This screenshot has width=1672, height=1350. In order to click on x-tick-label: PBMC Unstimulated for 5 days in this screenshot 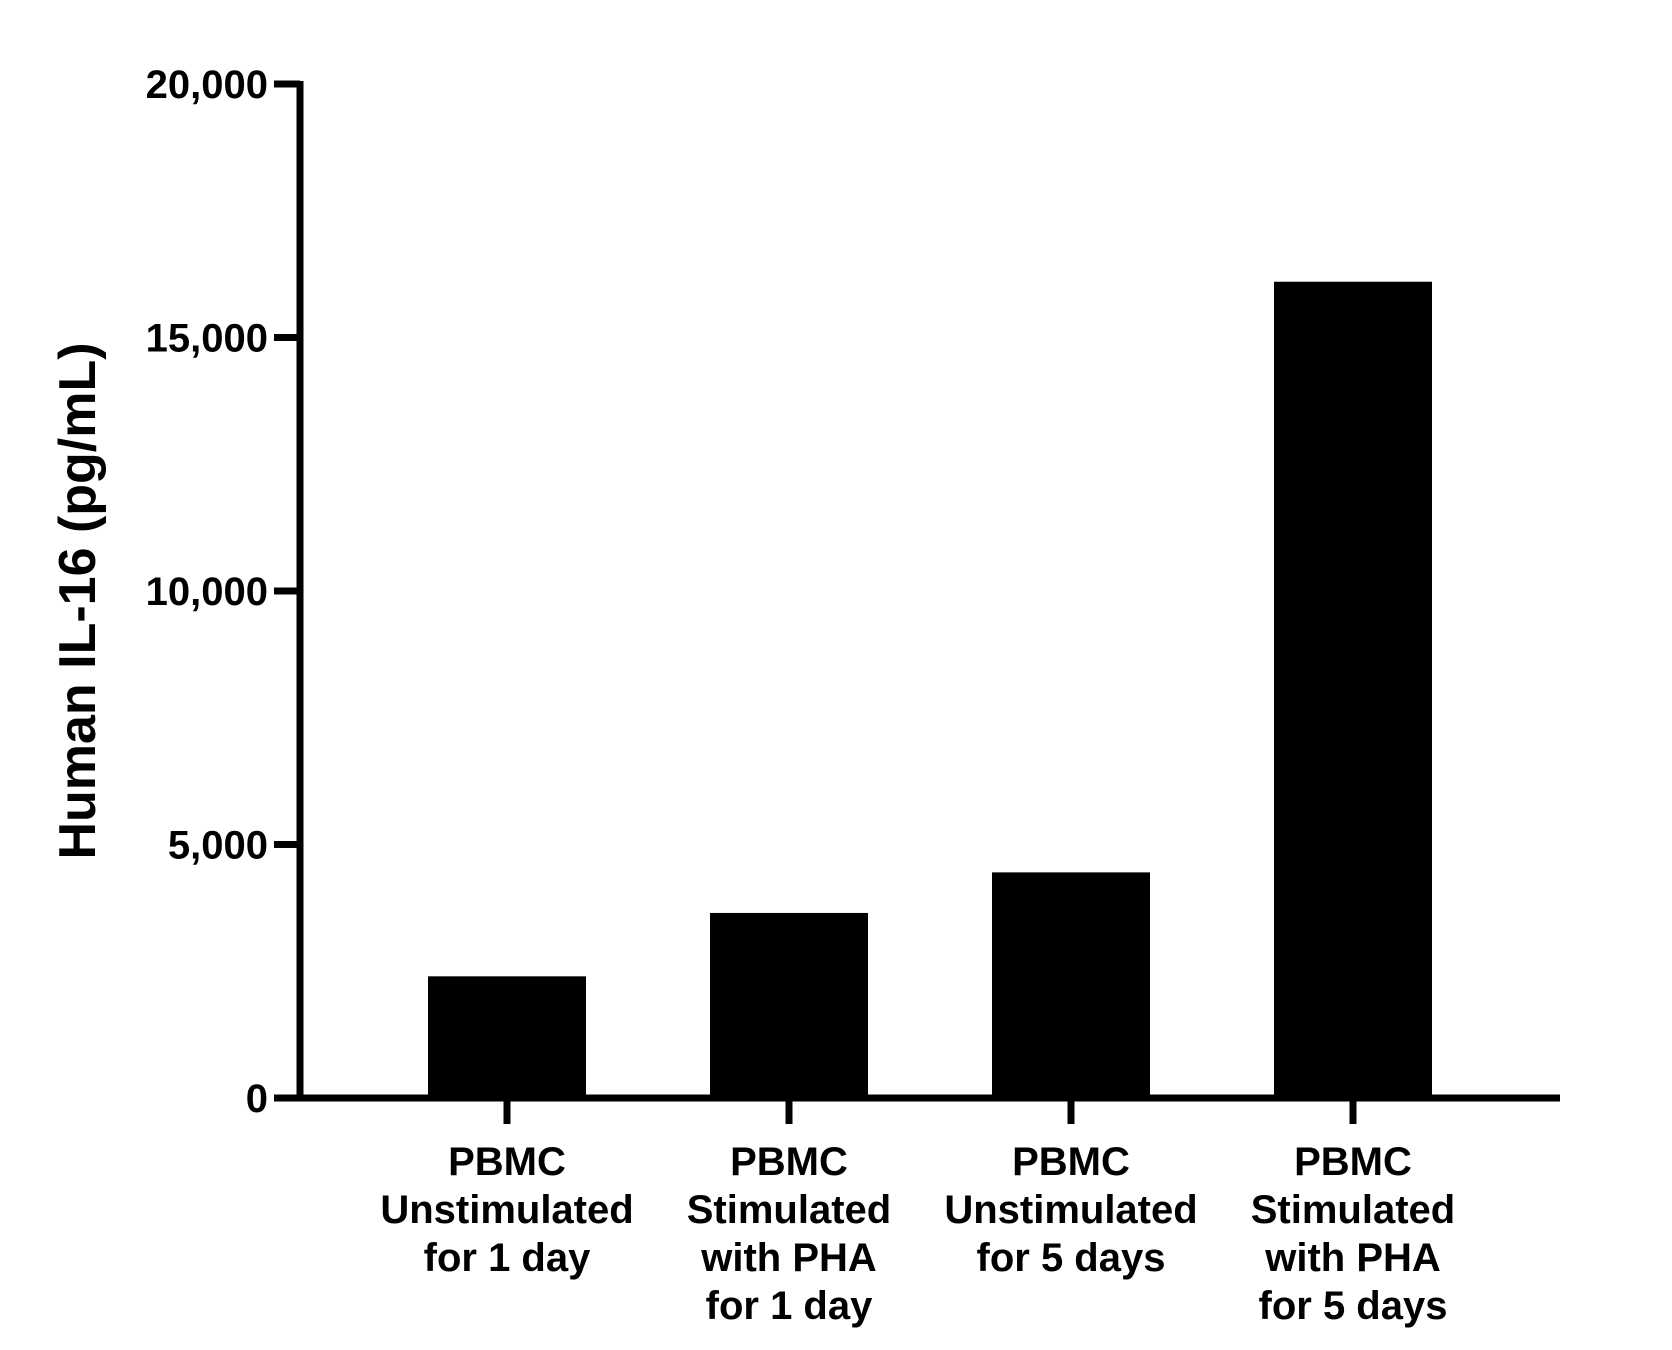, I will do `click(1070, 1210)`.